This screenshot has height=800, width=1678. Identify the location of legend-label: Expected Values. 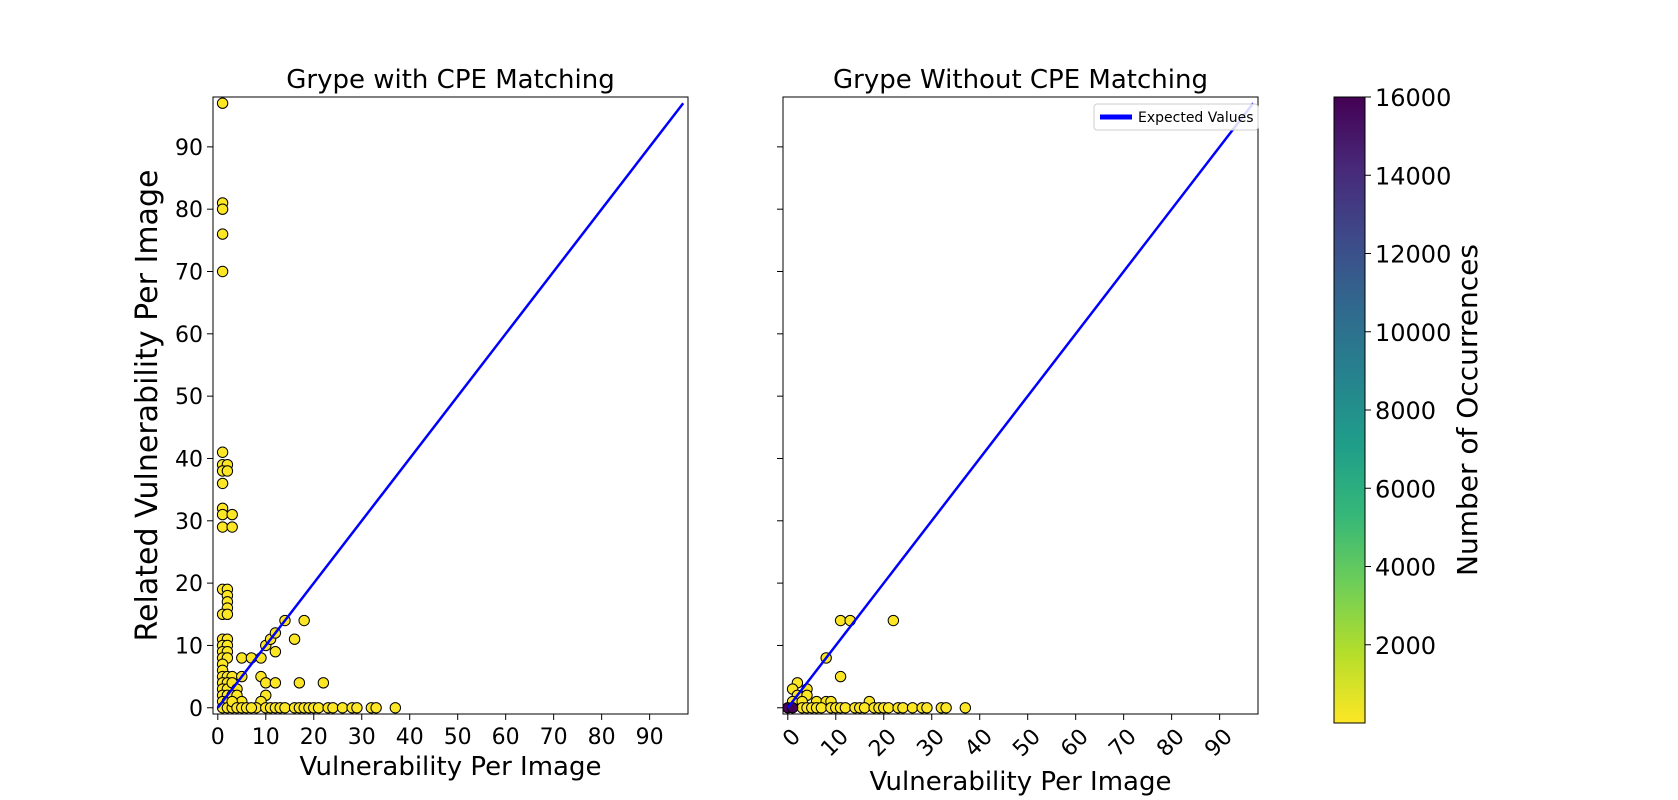
(1196, 118).